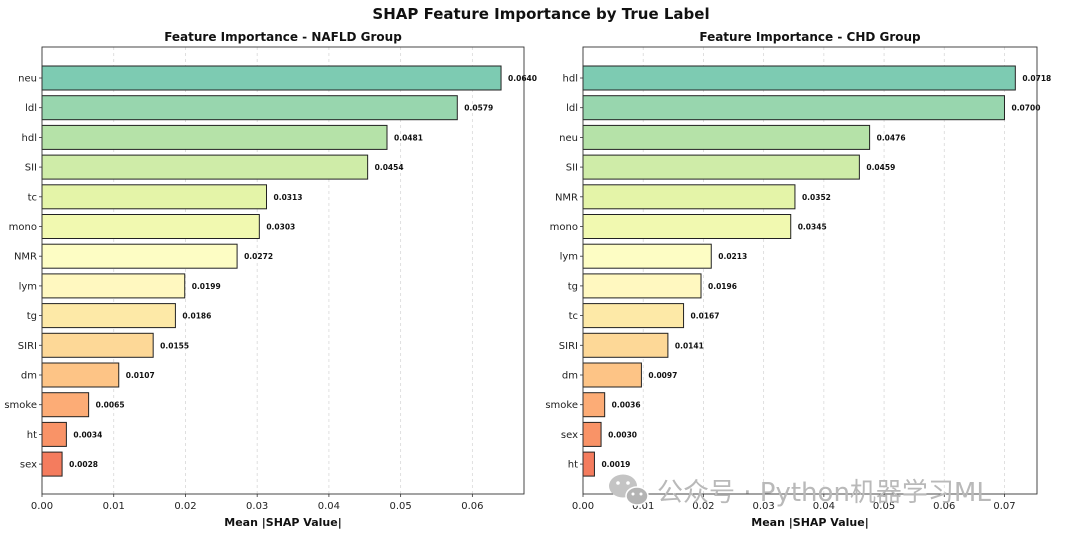 This screenshot has width=1080, height=539. What do you see at coordinates (689, 345) in the screenshot?
I see `value-label-SIRI: 0.0141` at bounding box center [689, 345].